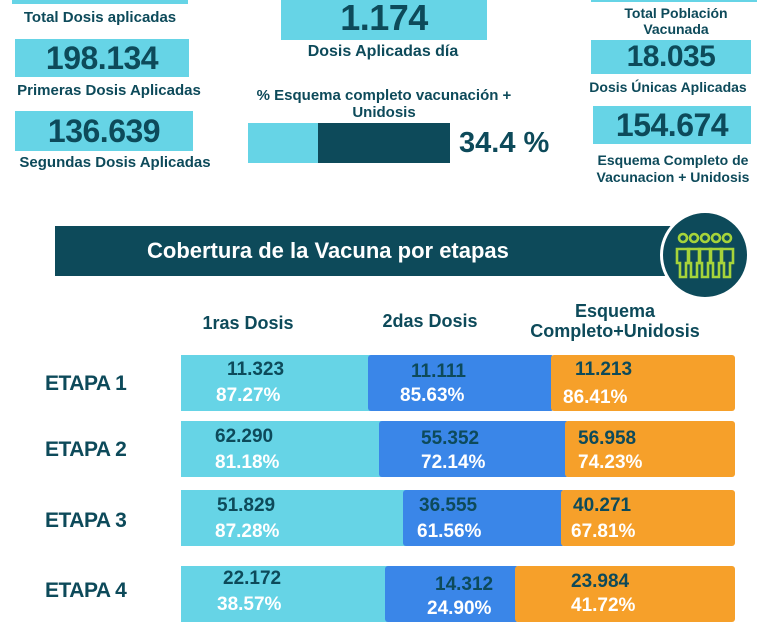 The width and height of the screenshot is (768, 622). What do you see at coordinates (248, 395) in the screenshot?
I see `dosis1-percent: 87.27%` at bounding box center [248, 395].